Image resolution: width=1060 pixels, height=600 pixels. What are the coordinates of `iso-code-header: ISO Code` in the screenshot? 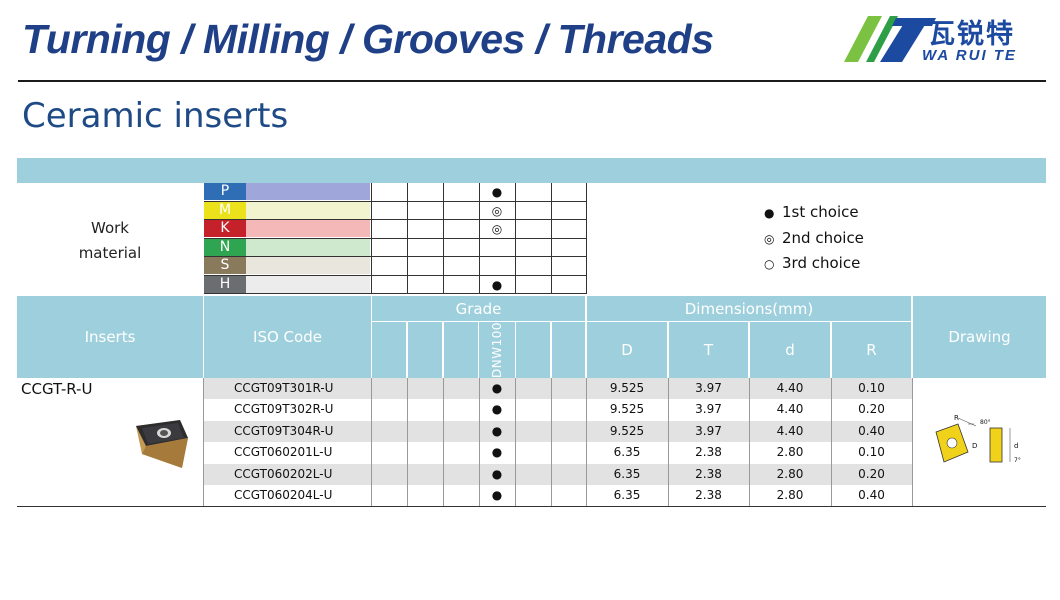 It's located at (287, 337).